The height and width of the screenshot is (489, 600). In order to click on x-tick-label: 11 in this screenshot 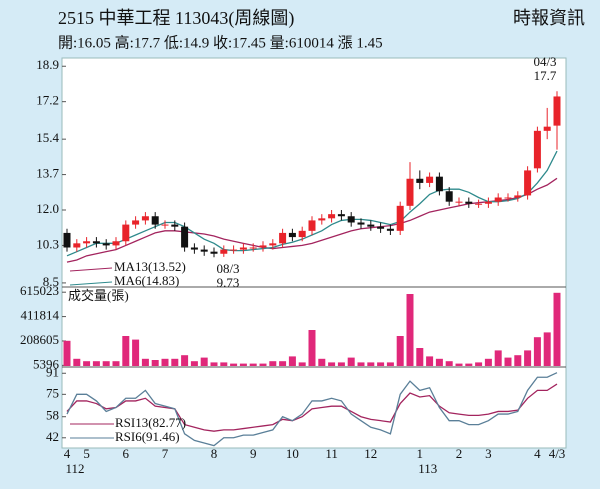, I will do `click(331, 453)`.